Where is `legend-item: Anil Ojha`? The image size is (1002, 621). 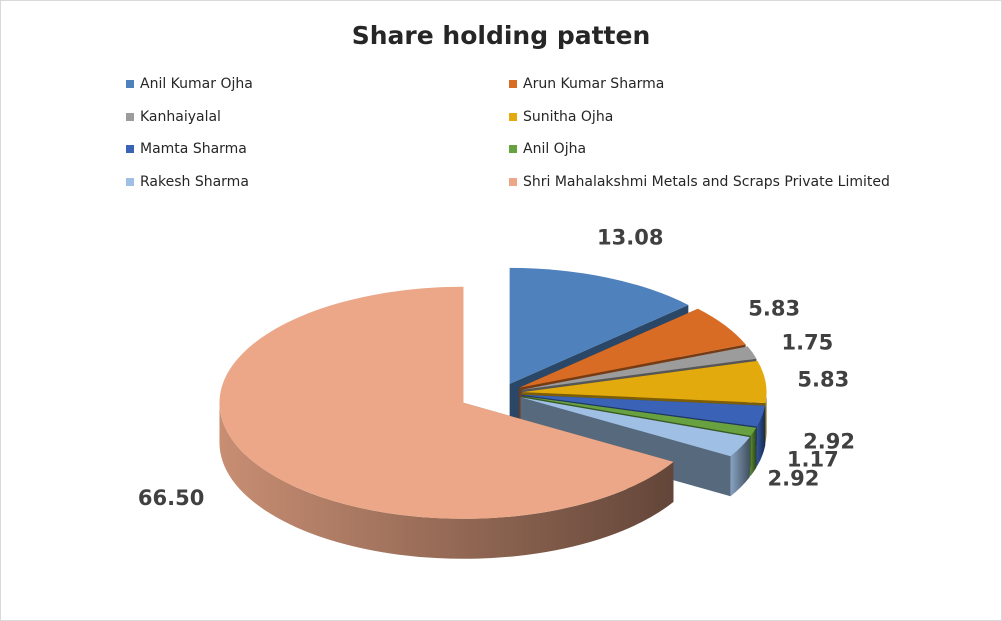 legend-item: Anil Ojha is located at coordinates (547, 149).